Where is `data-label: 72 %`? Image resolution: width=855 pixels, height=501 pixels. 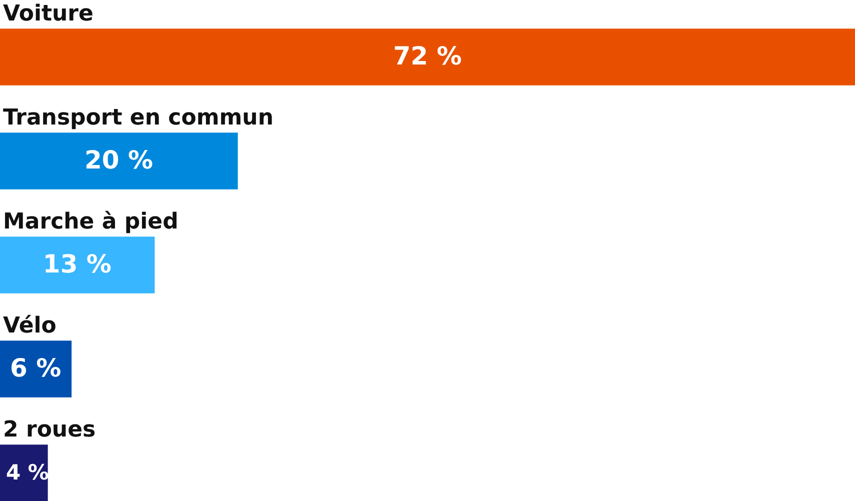
data-label: 72 % is located at coordinates (427, 56).